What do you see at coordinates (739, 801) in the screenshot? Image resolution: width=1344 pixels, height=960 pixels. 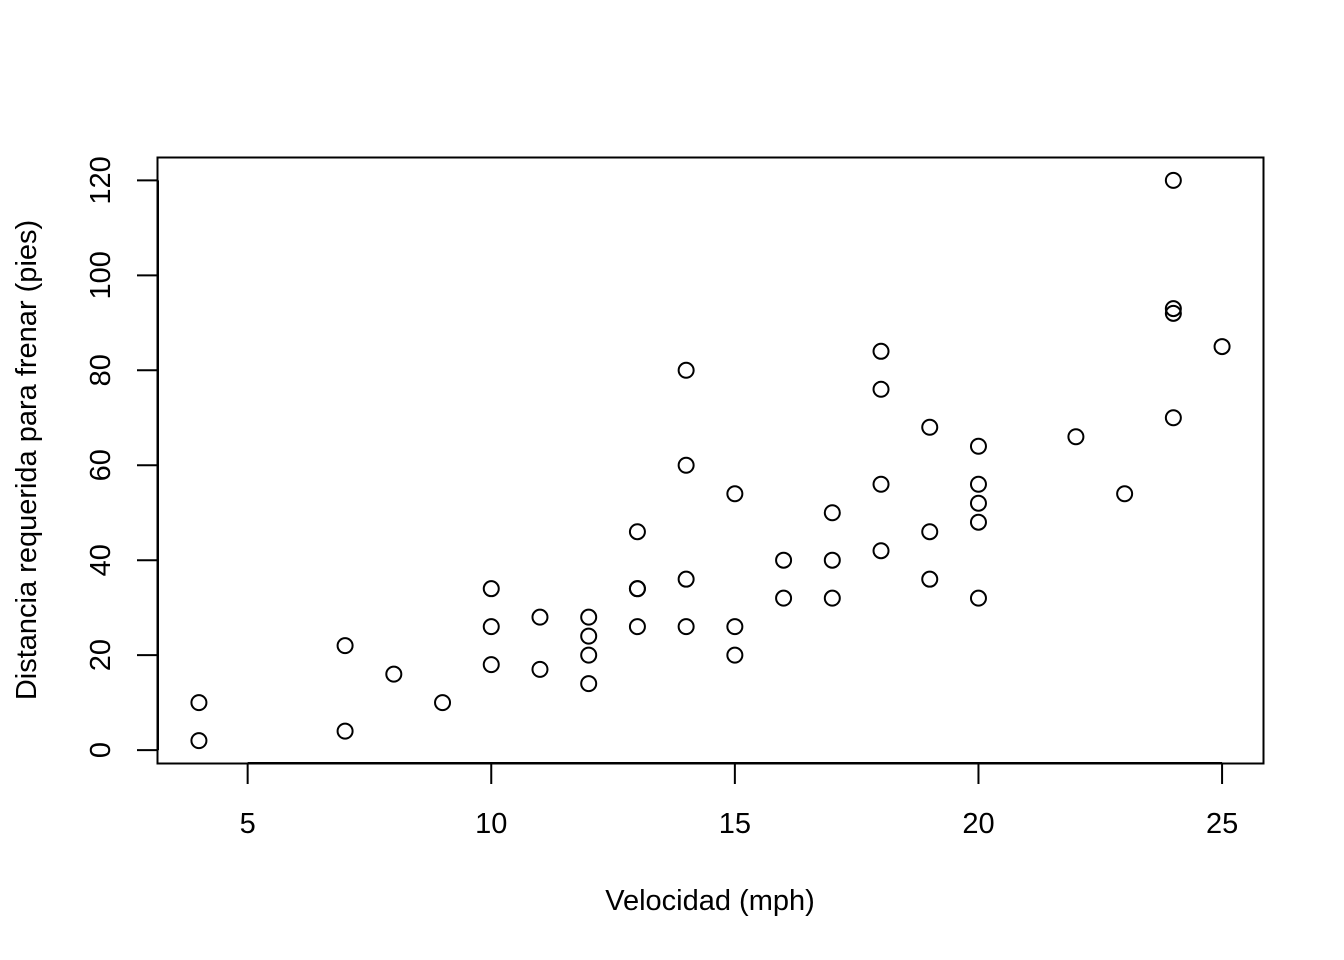 I see `x-axis: 5 10 15 20 25` at bounding box center [739, 801].